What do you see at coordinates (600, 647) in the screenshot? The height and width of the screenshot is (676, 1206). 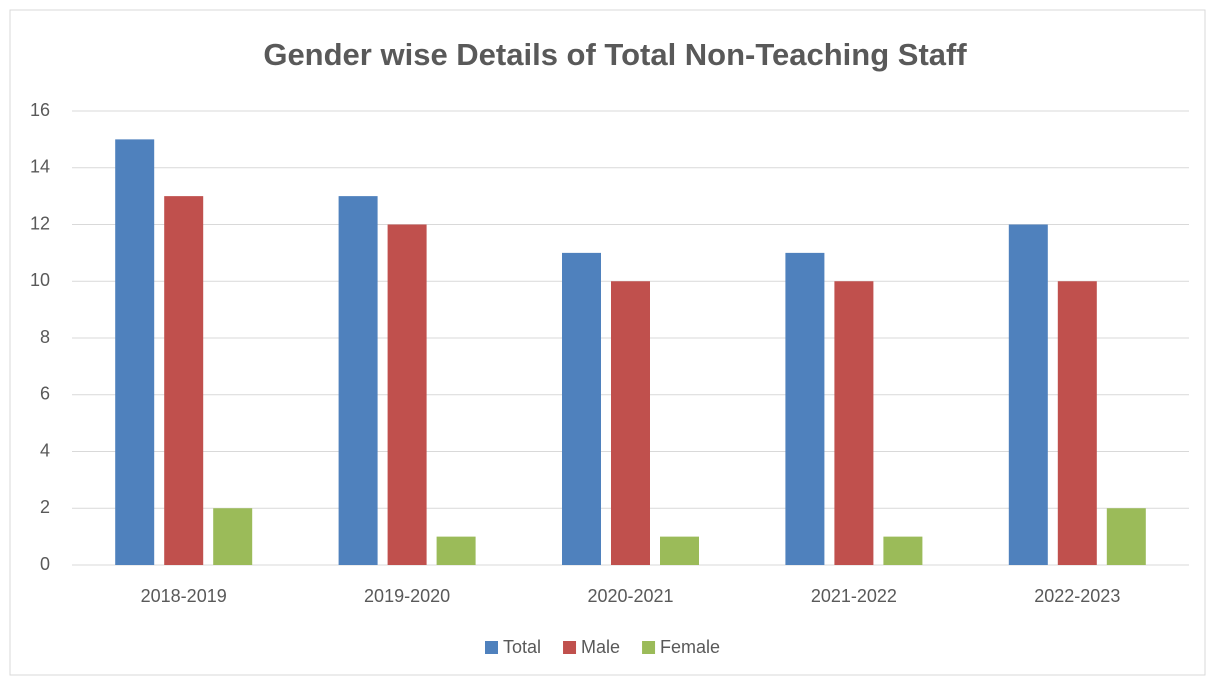 I see `legend-label: Male` at bounding box center [600, 647].